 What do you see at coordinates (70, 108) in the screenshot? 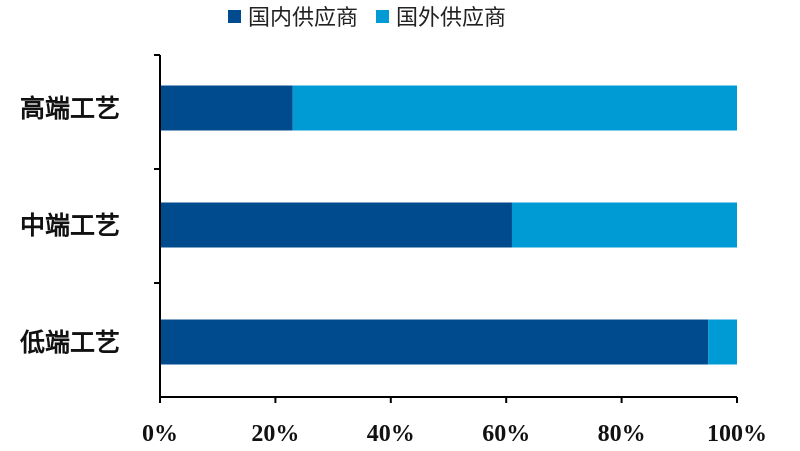
I see `category-label: 高端工艺` at bounding box center [70, 108].